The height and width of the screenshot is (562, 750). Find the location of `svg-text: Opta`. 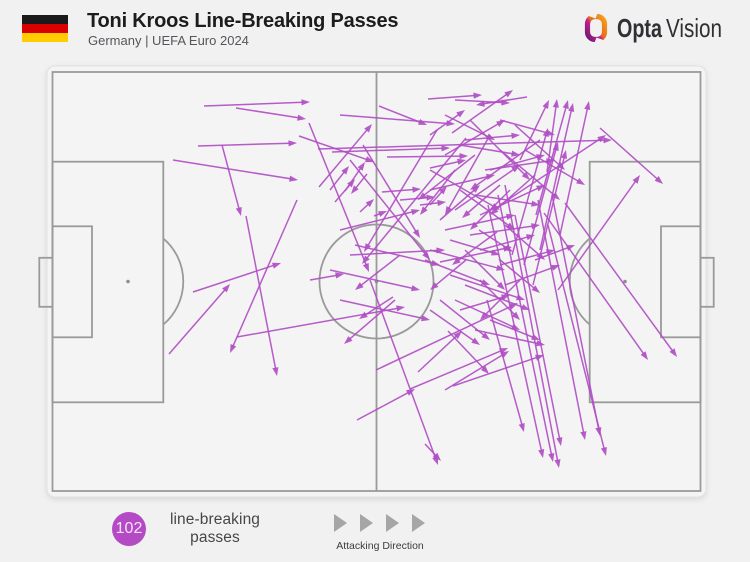

svg-text: Opta is located at coordinates (639, 28).